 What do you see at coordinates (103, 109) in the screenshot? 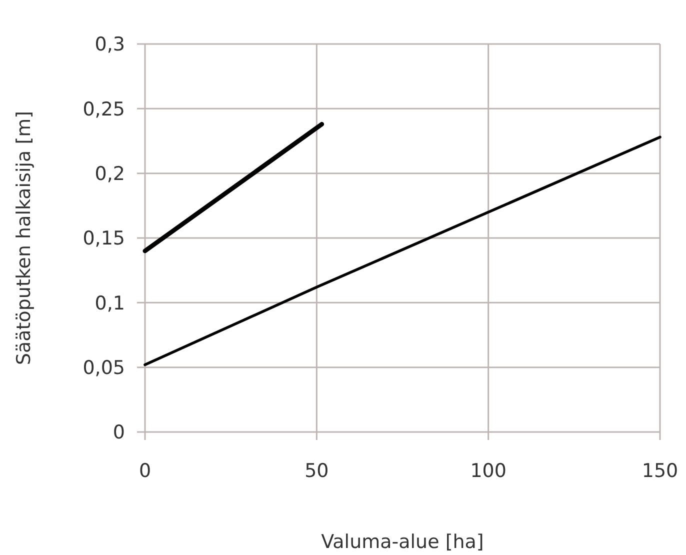
I see `y-tick-label: 0,25` at bounding box center [103, 109].